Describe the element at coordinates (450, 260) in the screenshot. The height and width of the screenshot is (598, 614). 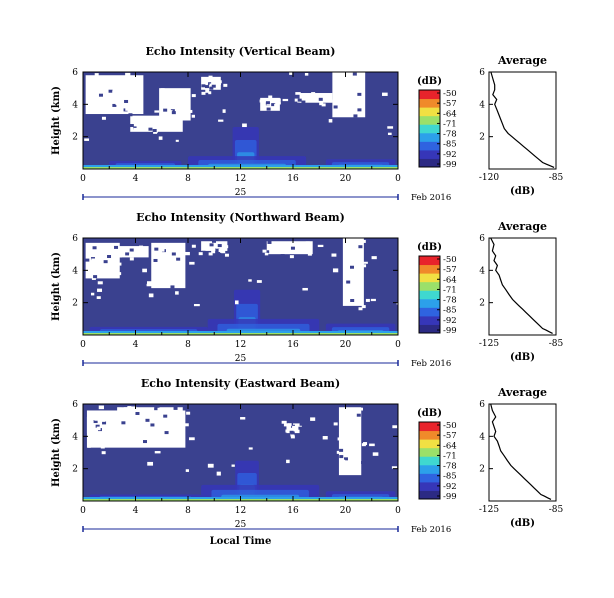
I see `colorbar-tick-label: -50` at that location.